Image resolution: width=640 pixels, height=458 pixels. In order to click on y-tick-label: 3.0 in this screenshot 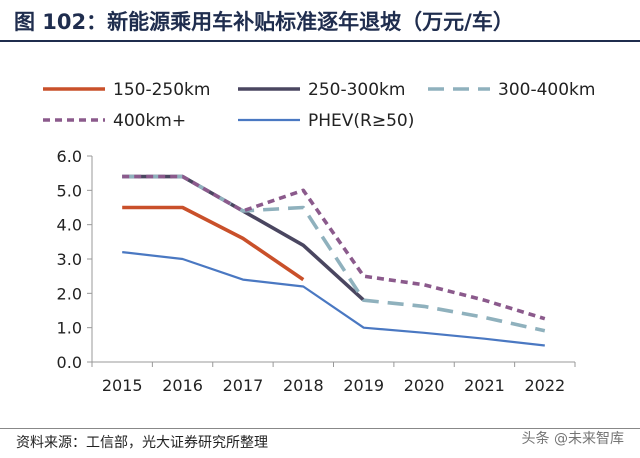, I will do `click(69, 259)`.